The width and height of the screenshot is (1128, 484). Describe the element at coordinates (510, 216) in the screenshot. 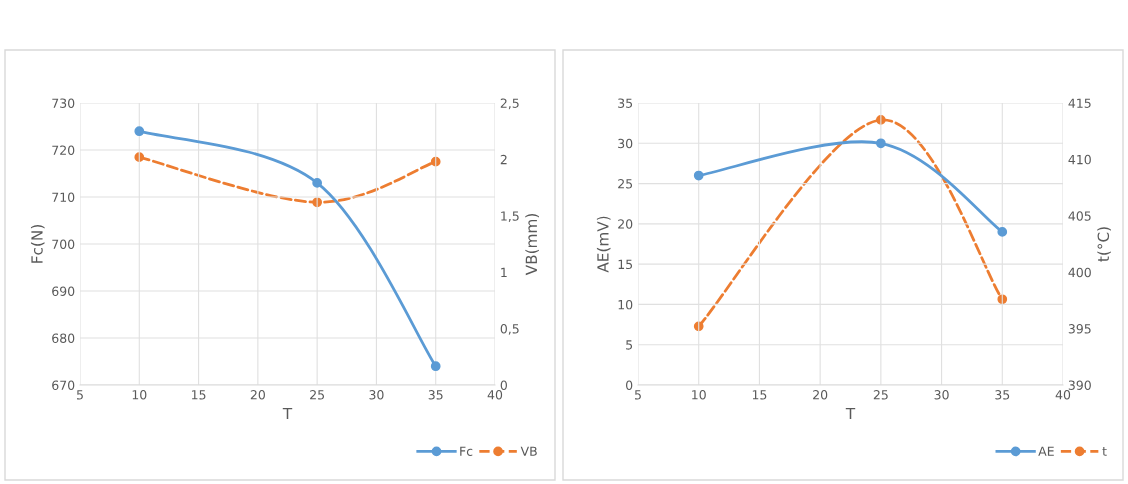

I see `y2-tick-label: 1,5` at that location.